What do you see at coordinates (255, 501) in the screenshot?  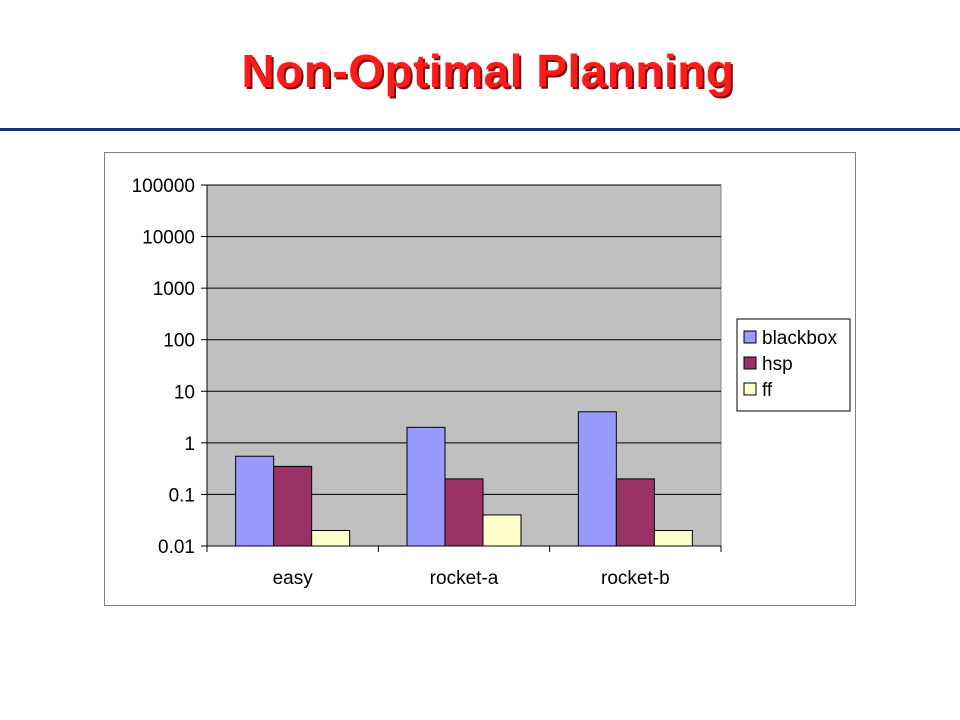 I see `bar-blackbox-easy` at bounding box center [255, 501].